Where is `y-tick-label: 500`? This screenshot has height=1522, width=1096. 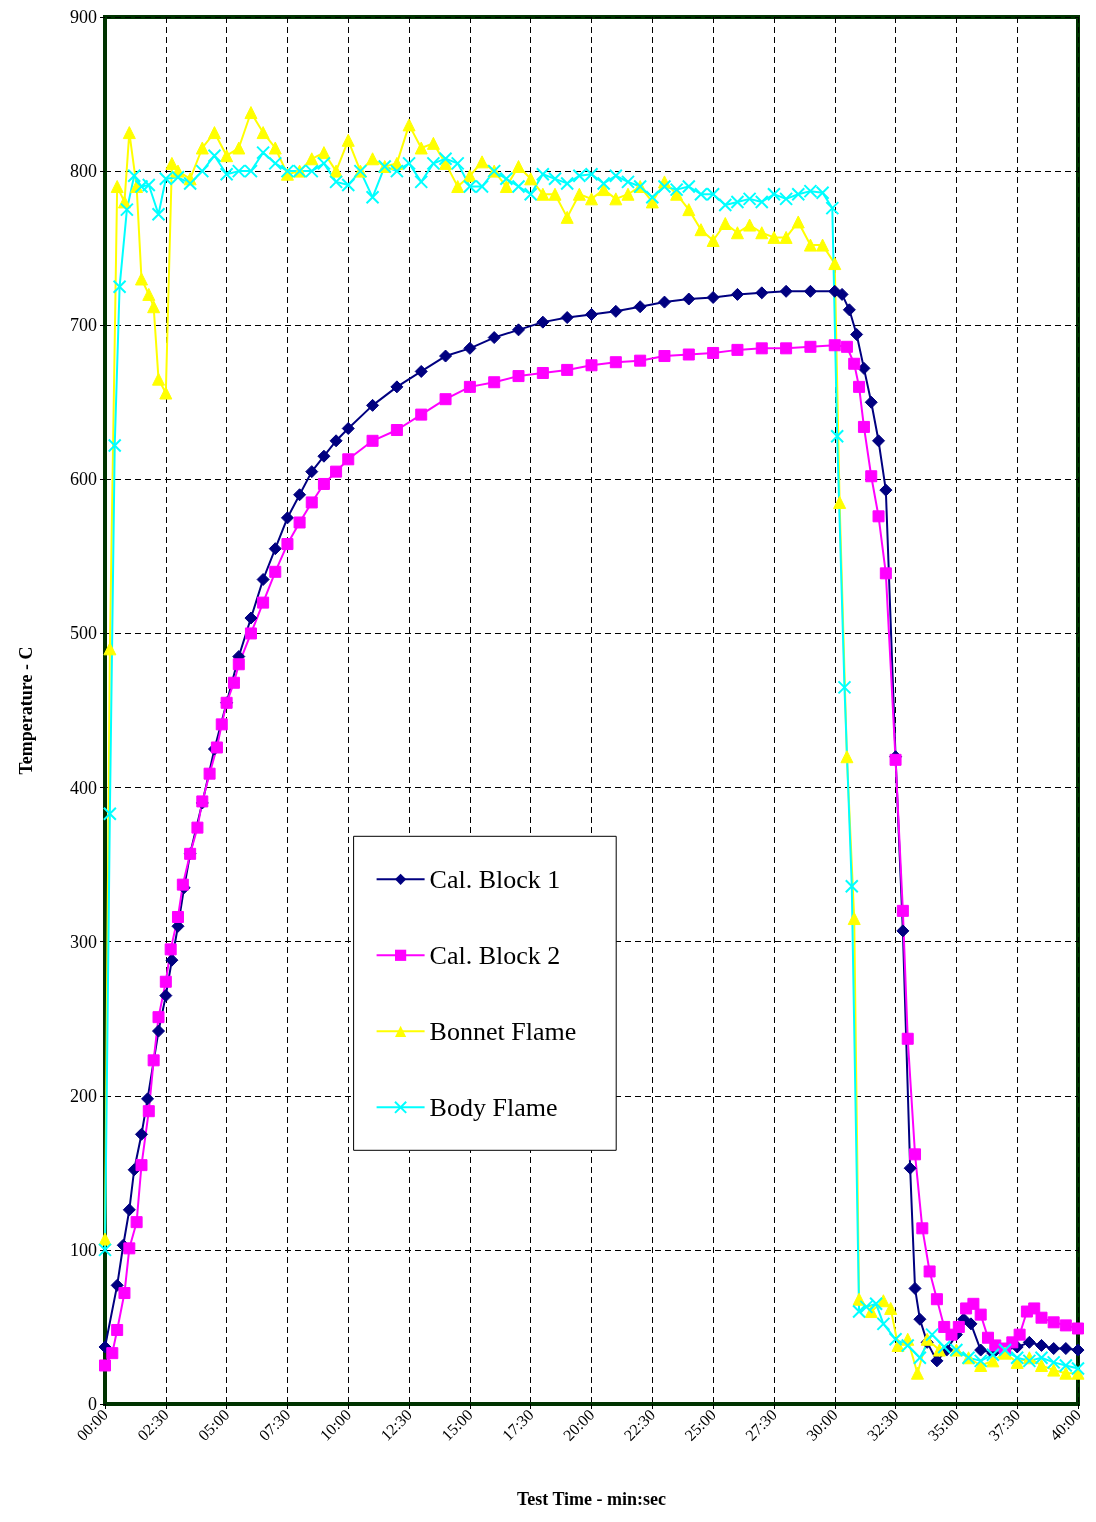
y-tick-label: 500 is located at coordinates (83, 633).